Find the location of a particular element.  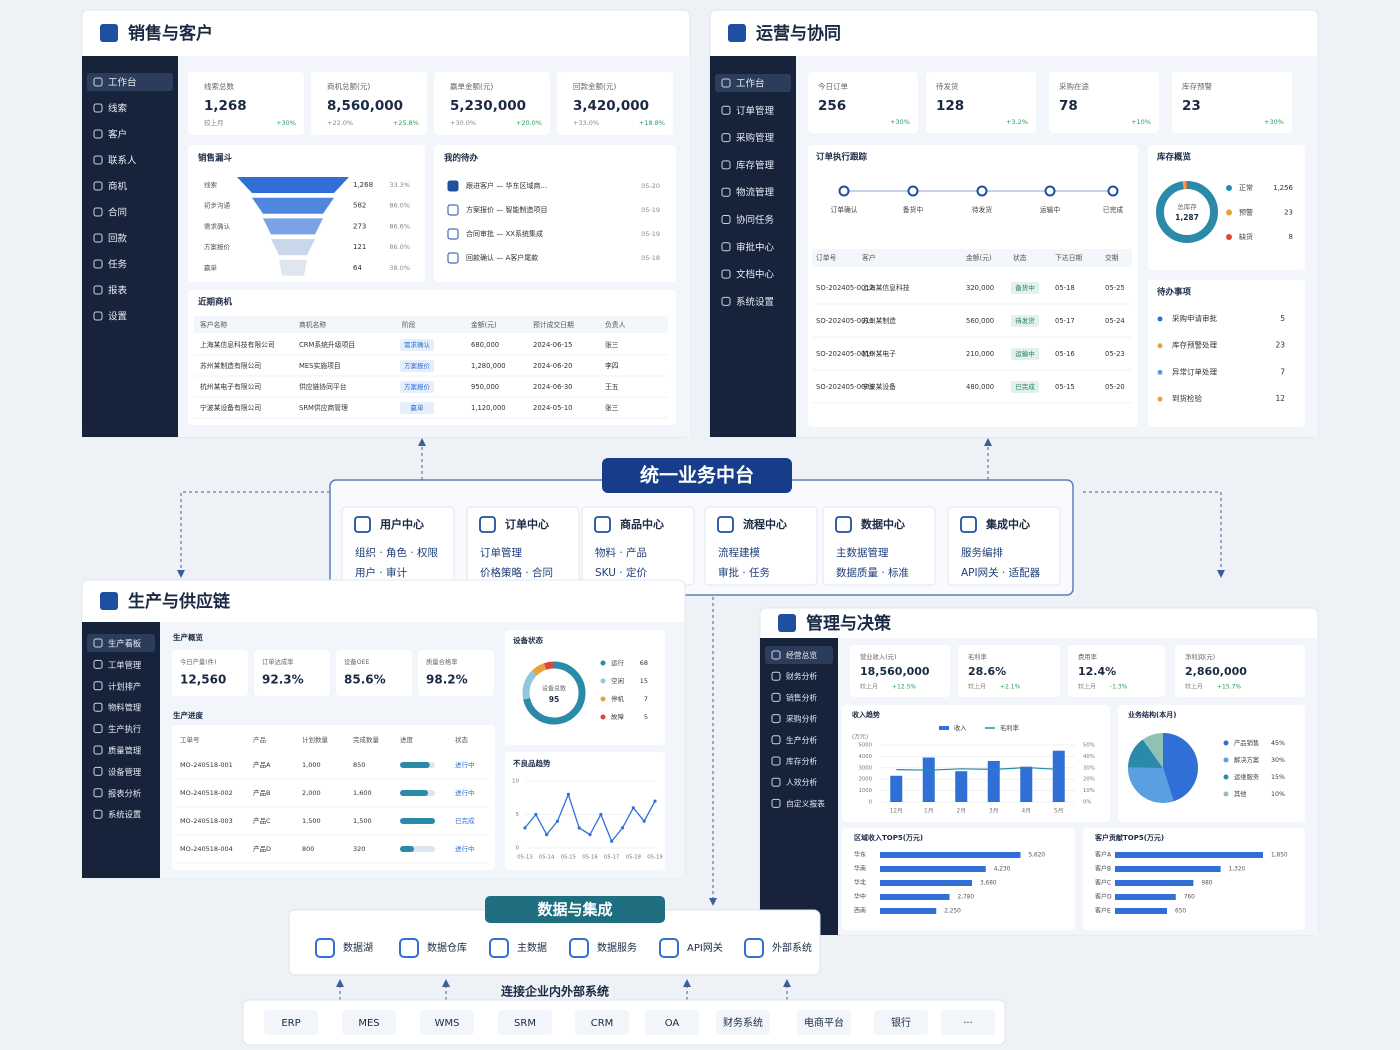

menu-item: 报表 is located at coordinates (118, 291).